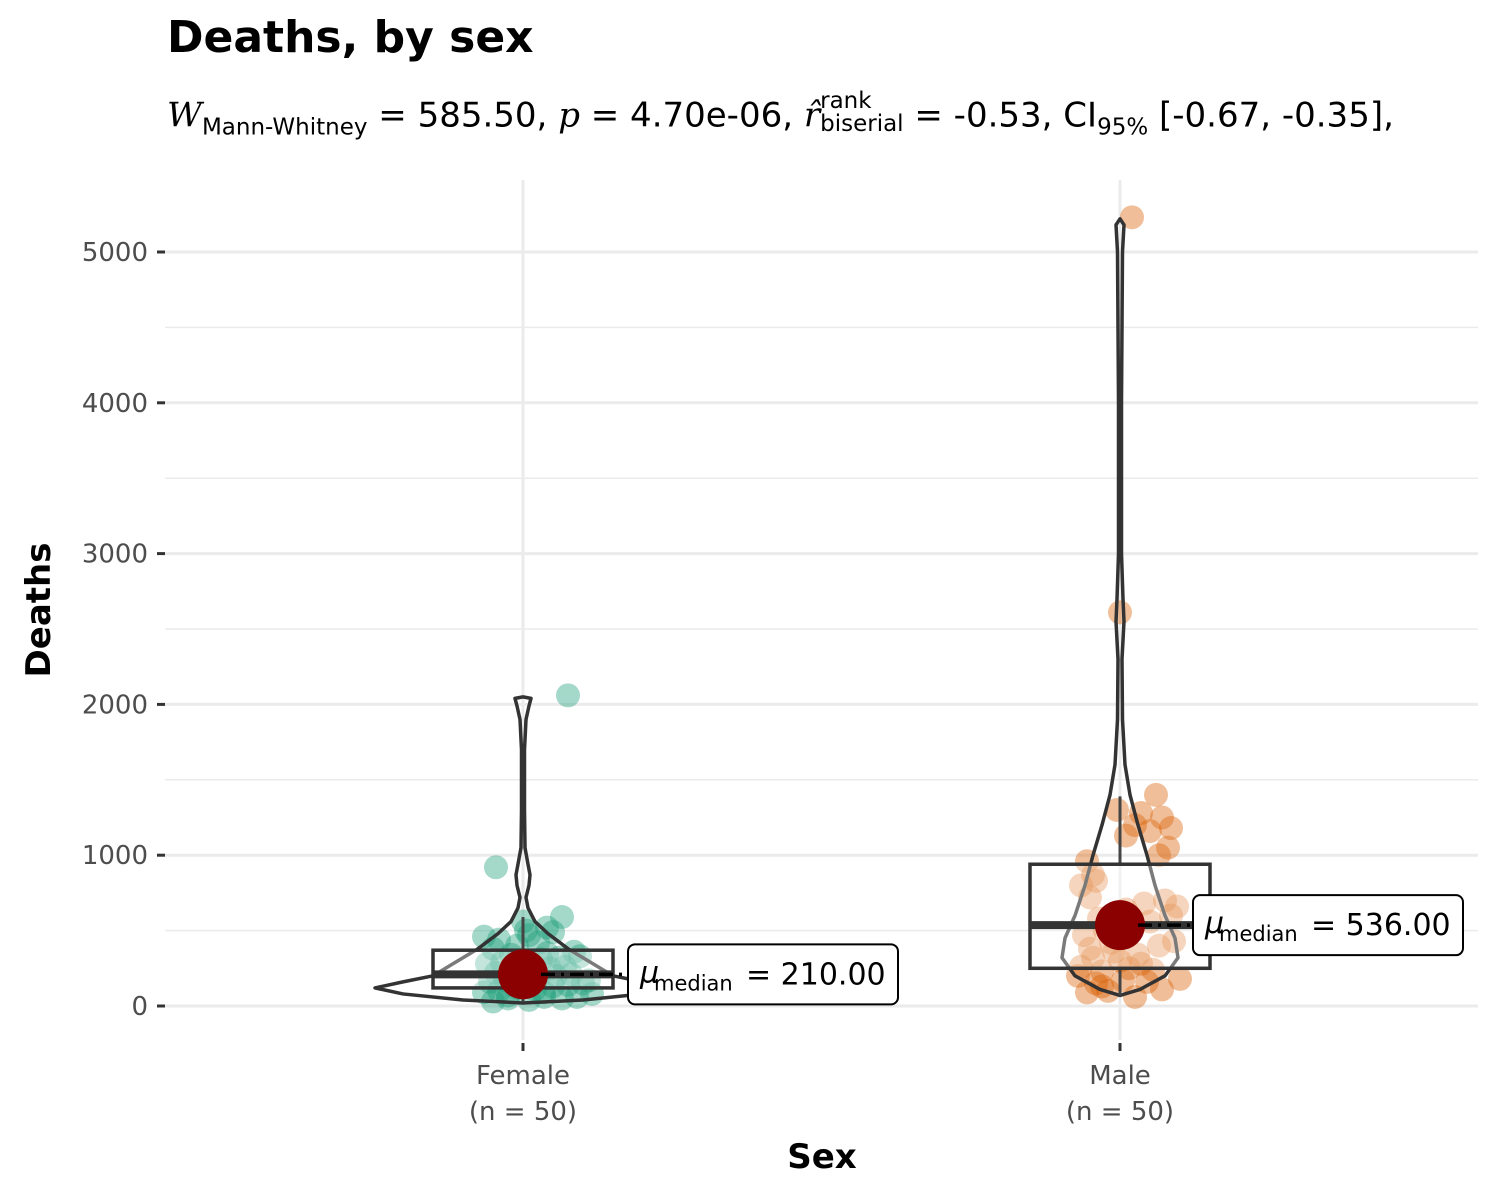 The image size is (1500, 1200). I want to click on chart-title: Deaths, by sex, so click(350, 37).